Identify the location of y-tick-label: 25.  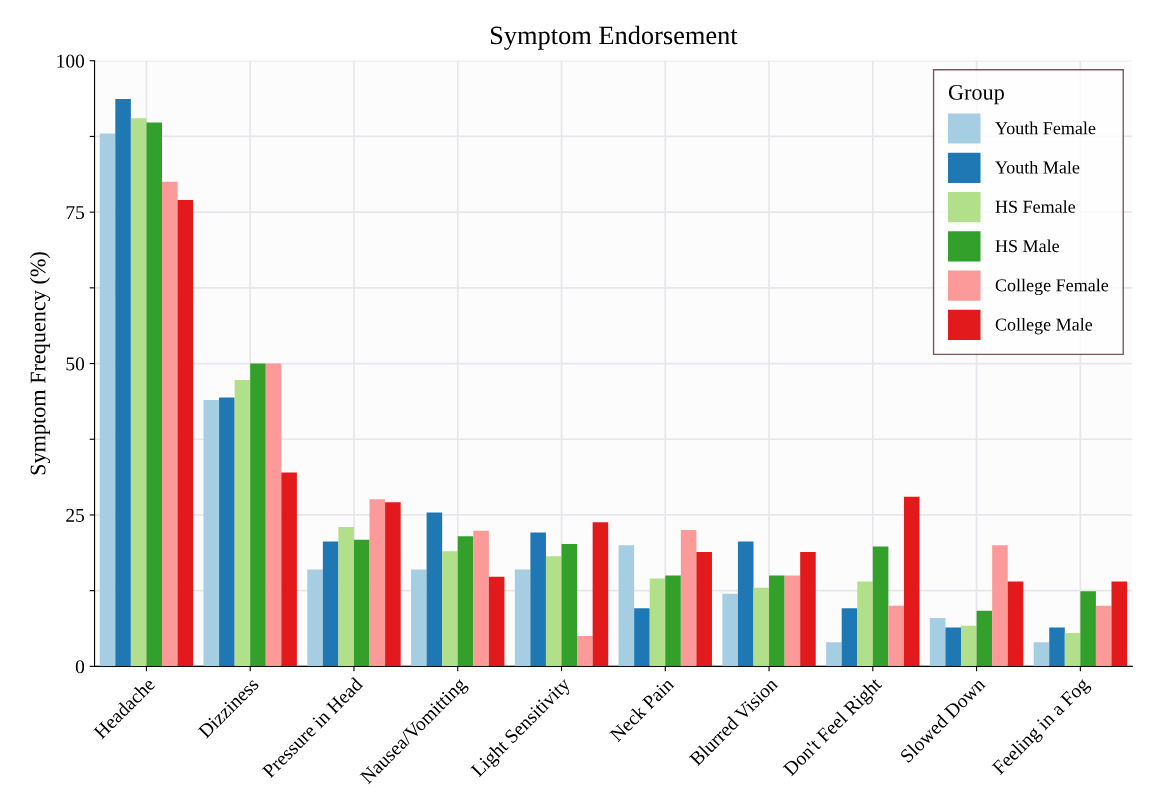
(75, 515).